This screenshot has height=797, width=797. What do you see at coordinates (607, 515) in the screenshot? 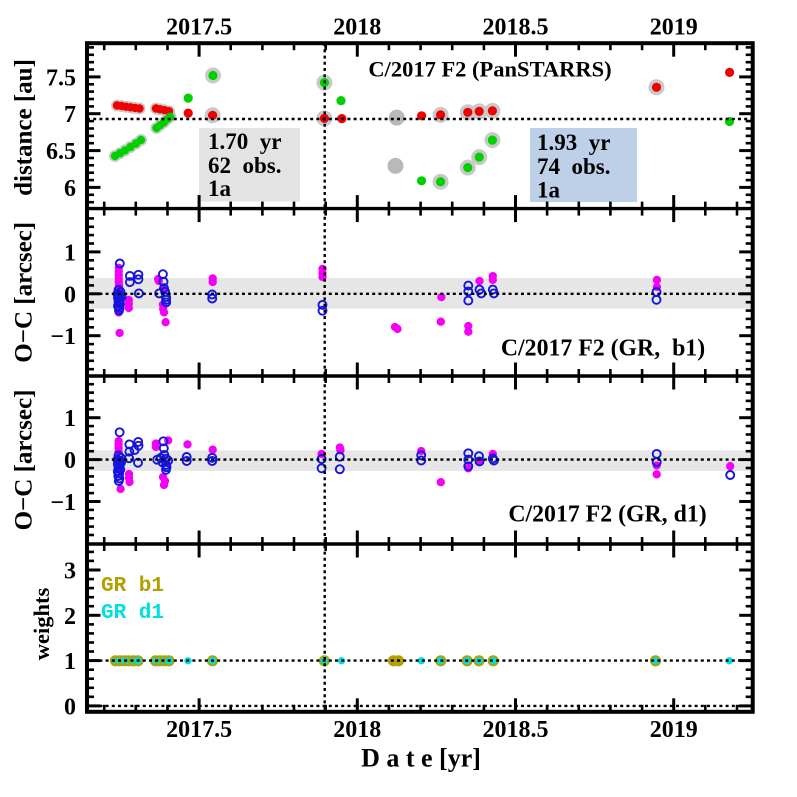
I see `svg-text: C/2017 F2 (GR, d1)` at bounding box center [607, 515].